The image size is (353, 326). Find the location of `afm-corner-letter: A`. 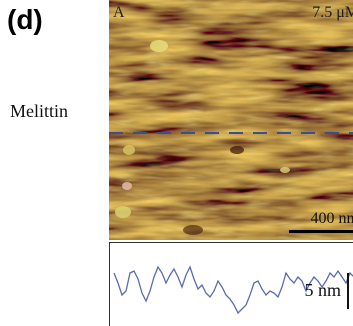

afm-corner-letter: A is located at coordinates (119, 12).